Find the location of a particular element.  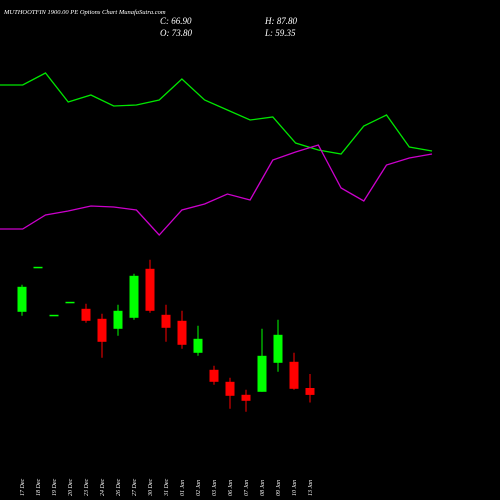

high-label: H: 87.80 is located at coordinates (280, 21).